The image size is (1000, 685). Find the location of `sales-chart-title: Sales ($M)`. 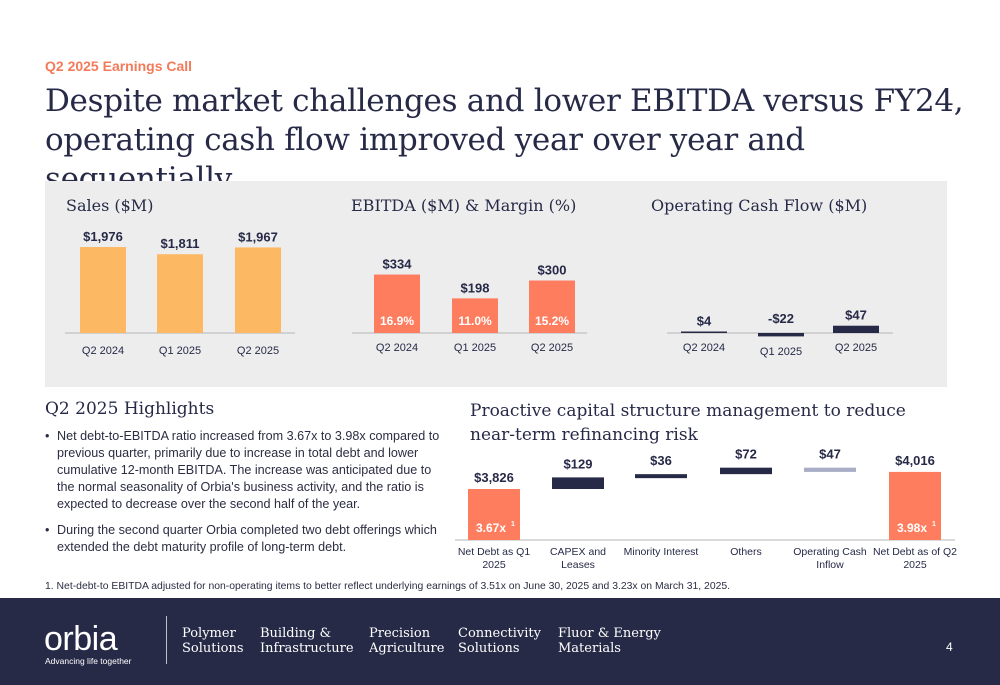

sales-chart-title: Sales ($M) is located at coordinates (110, 205).